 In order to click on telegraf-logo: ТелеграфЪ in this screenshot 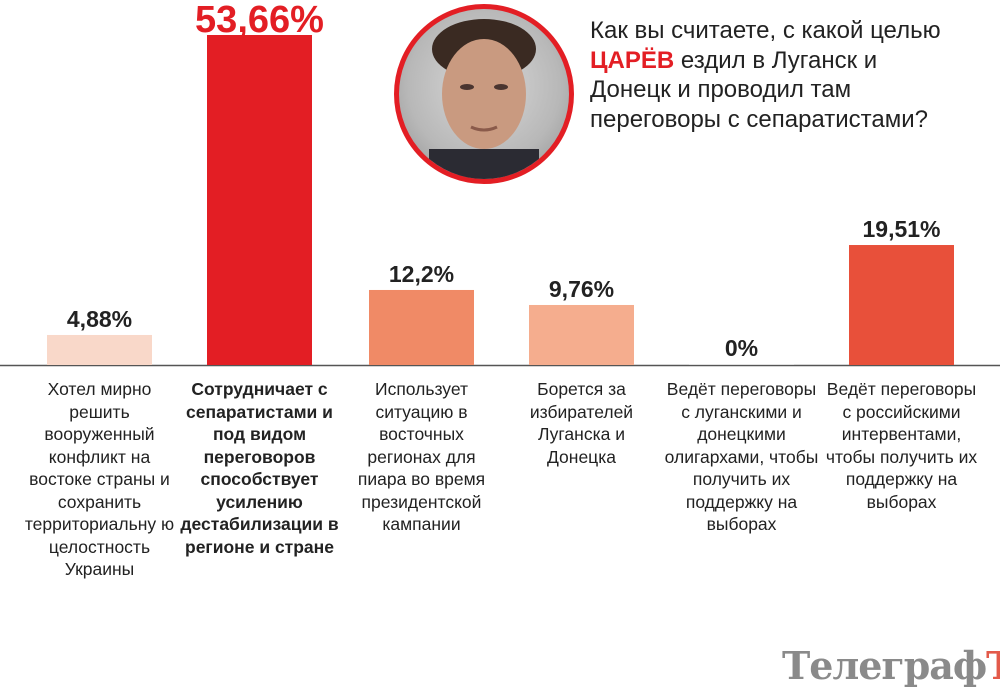, I will do `click(891, 665)`.